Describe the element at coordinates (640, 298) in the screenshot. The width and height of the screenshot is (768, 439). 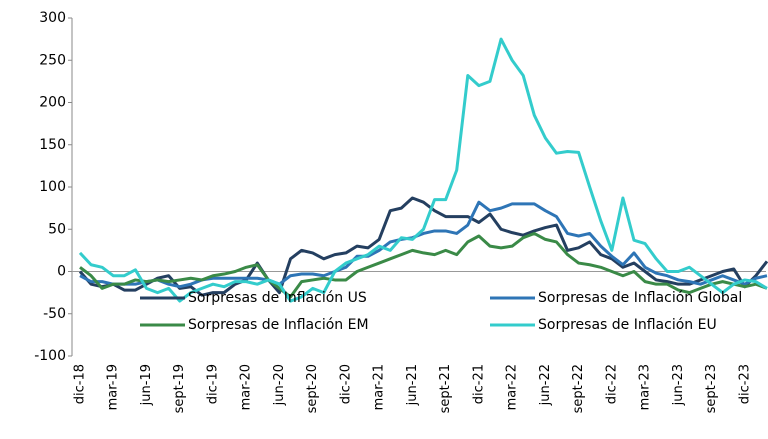
I see `legend-label: Sorpresas de Inflación Global` at that location.